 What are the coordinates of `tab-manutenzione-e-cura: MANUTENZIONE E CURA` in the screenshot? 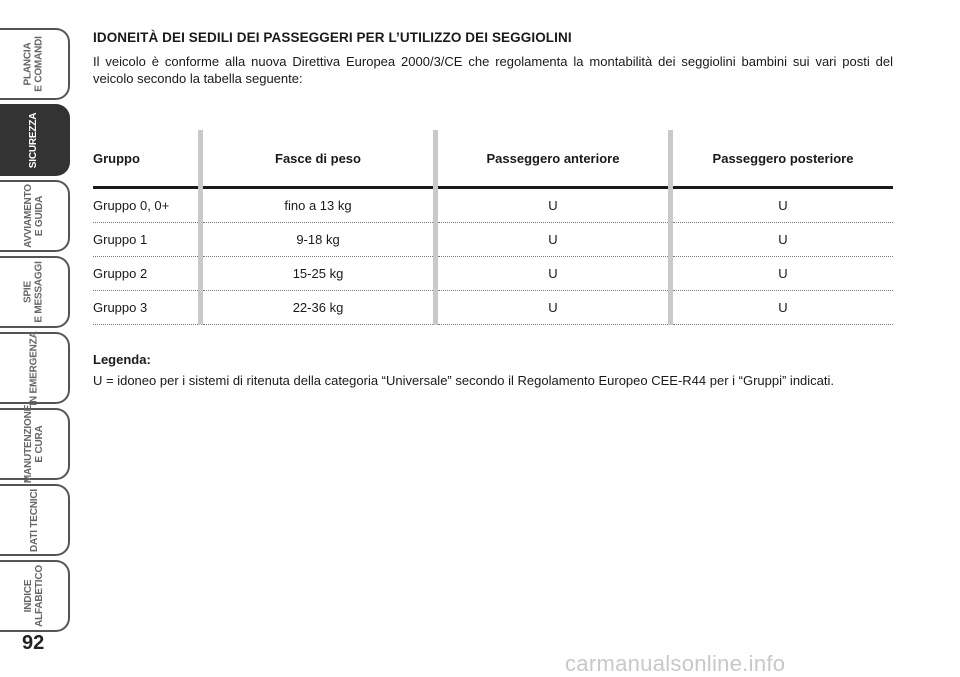 It's located at (35, 444).